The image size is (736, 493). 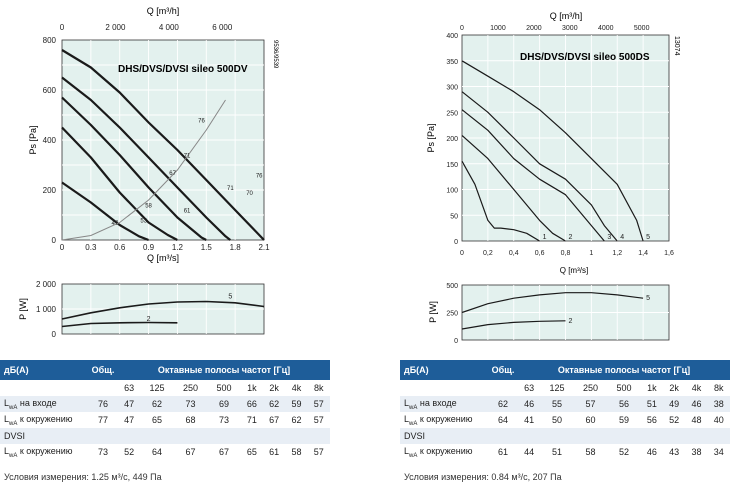 I want to click on left-power-grid, so click(x=163, y=309).